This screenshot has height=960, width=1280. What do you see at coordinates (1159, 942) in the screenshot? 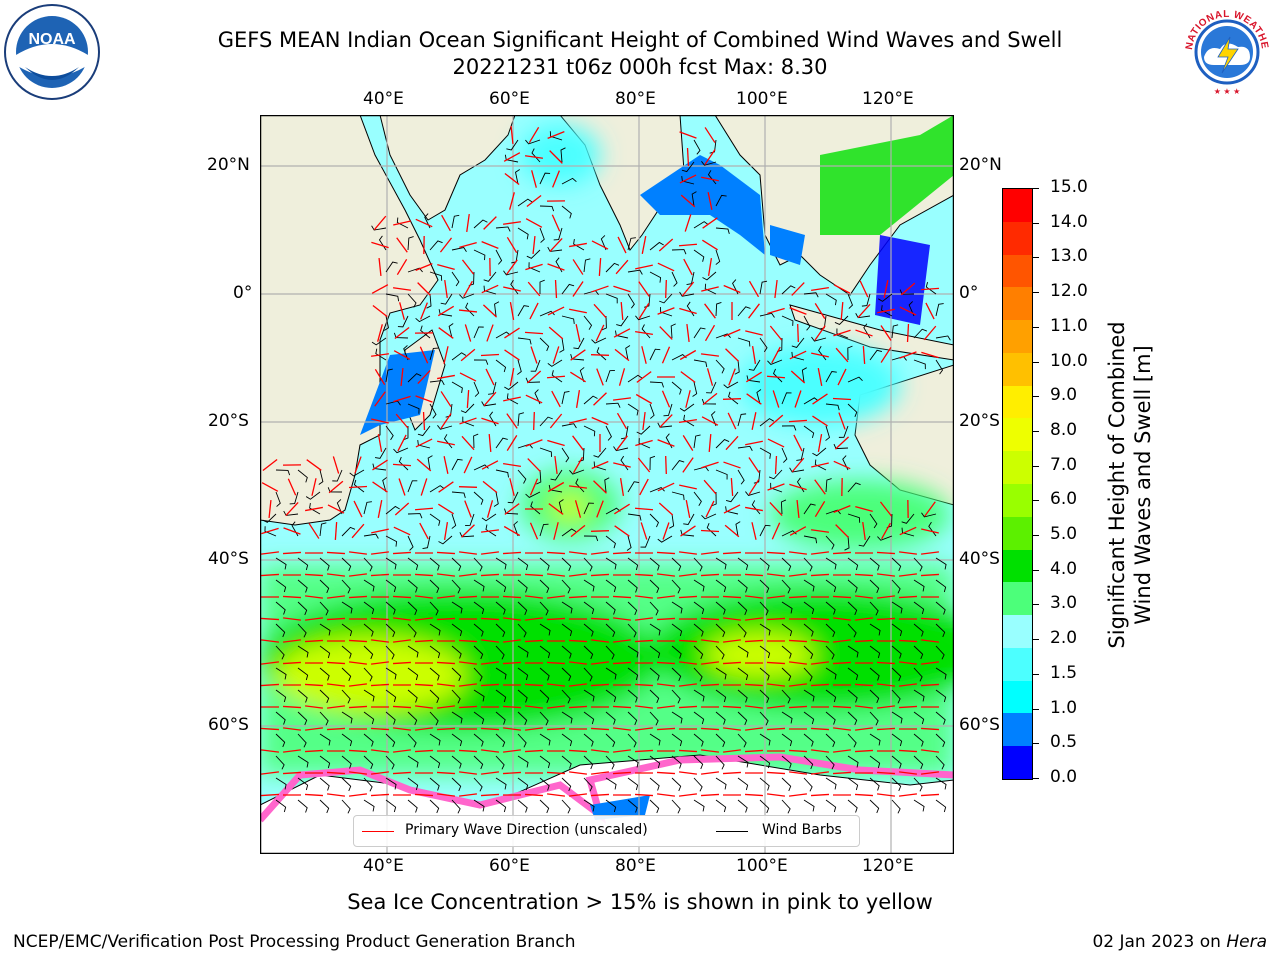
I see `footer-date-text: 02 Jan 2023 on` at bounding box center [1159, 942].